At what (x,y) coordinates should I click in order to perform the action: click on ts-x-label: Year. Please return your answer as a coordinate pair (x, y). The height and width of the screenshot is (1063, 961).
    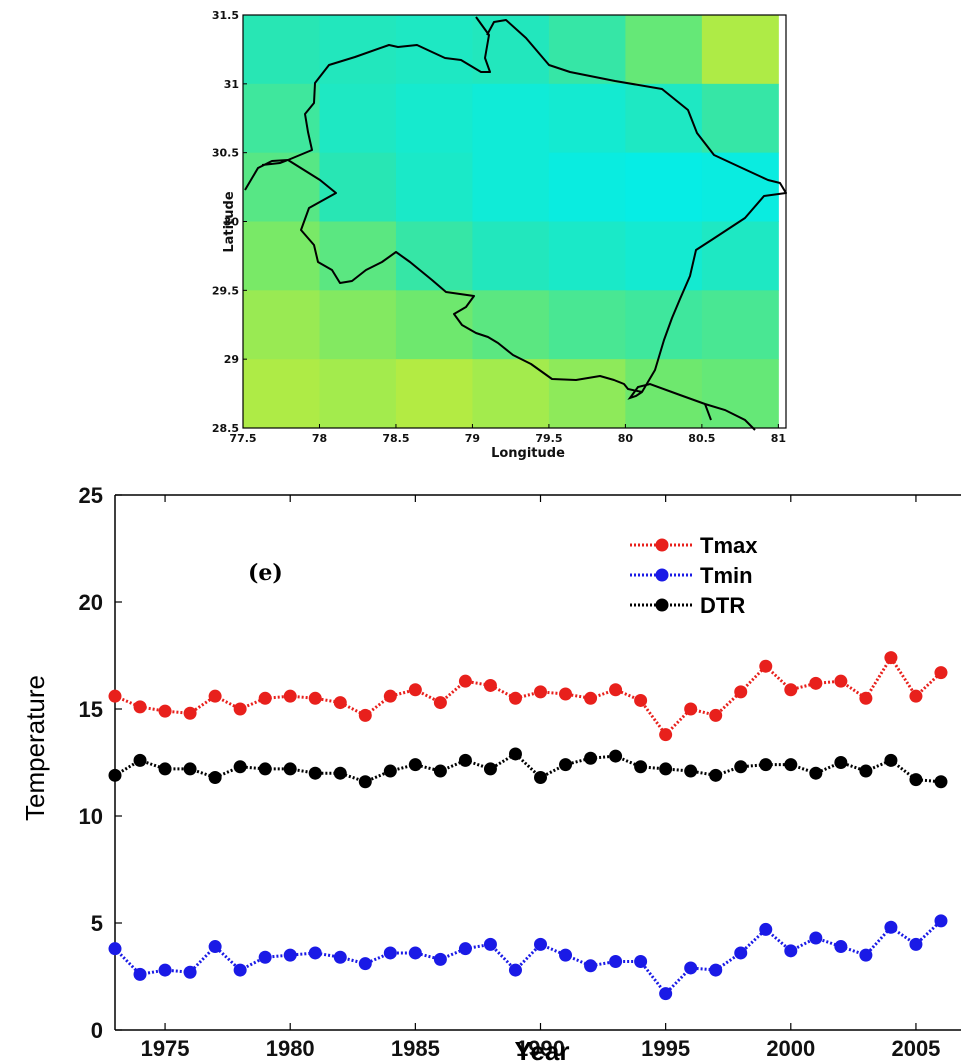
    Looking at the image, I should click on (542, 1049).